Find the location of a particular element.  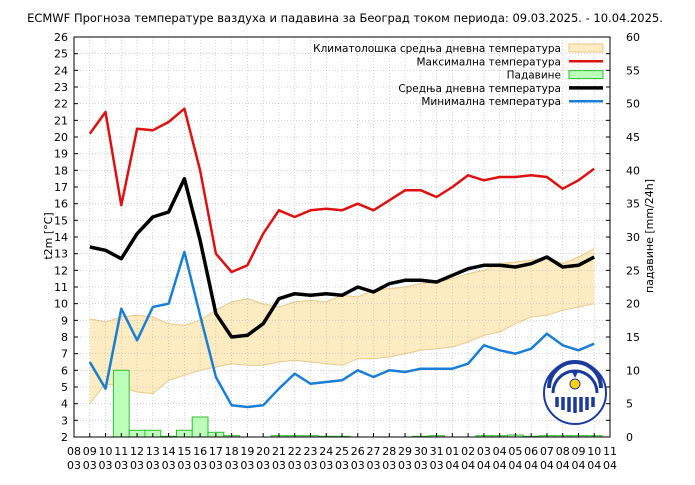

left-axis-label: t2m [°C] is located at coordinates (48, 235).